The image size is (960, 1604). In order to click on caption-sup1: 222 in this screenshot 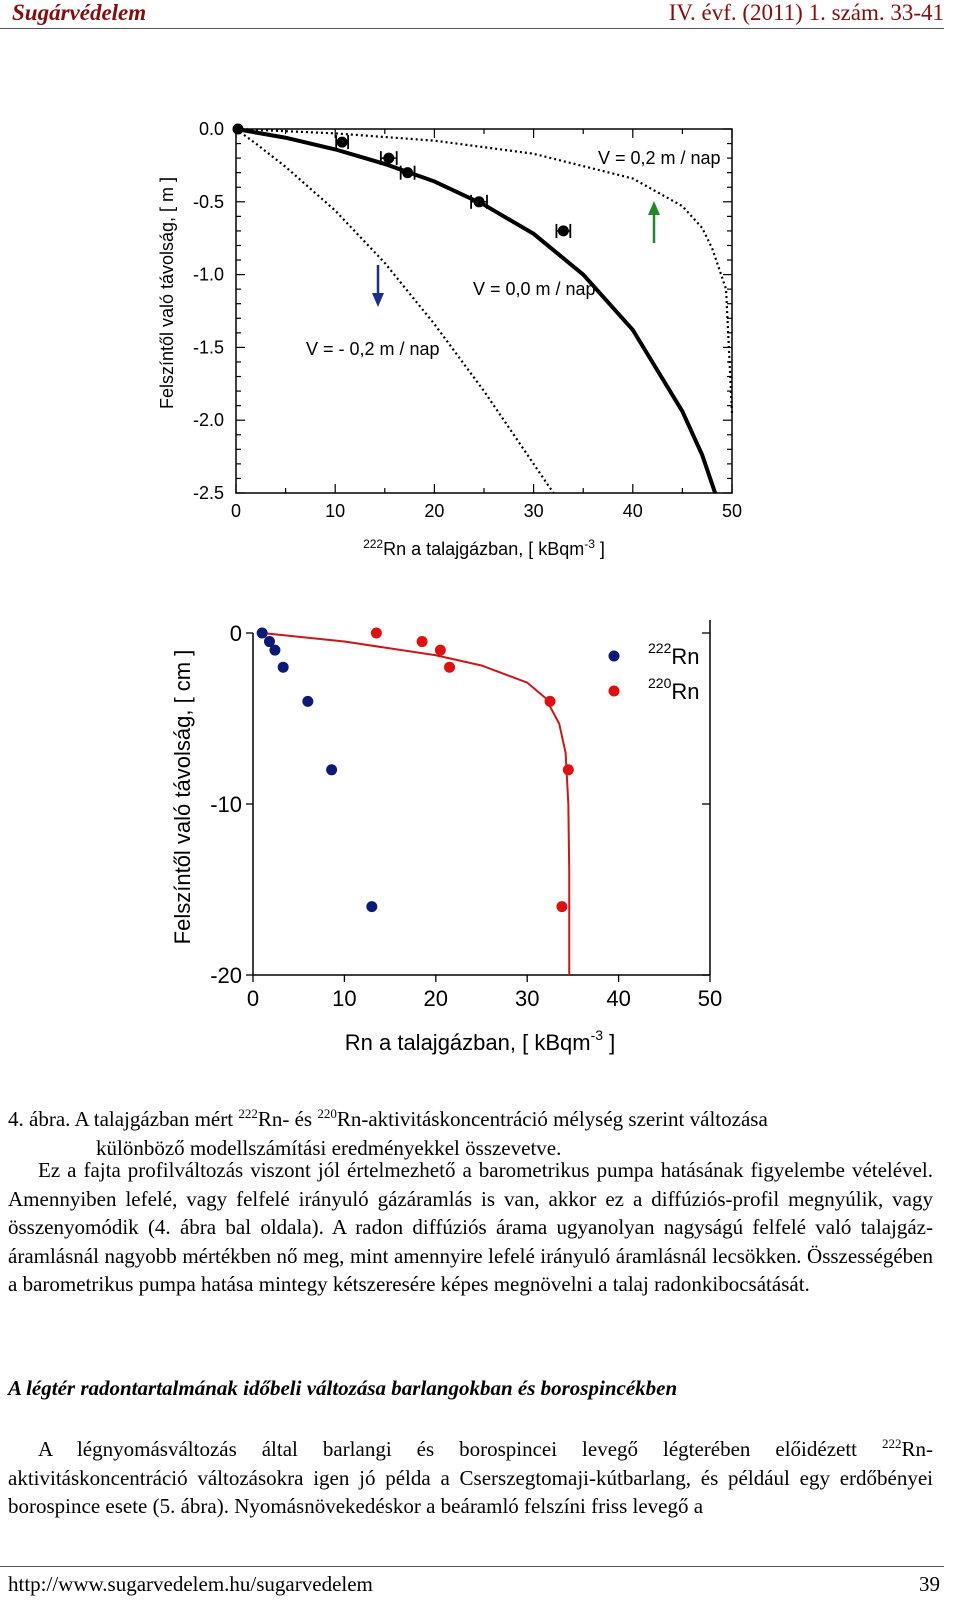, I will do `click(248, 1113)`.